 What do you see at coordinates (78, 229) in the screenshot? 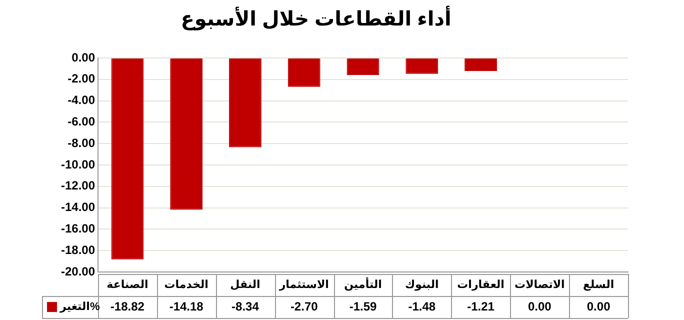
I see `y-tick-label: -16.00` at bounding box center [78, 229].